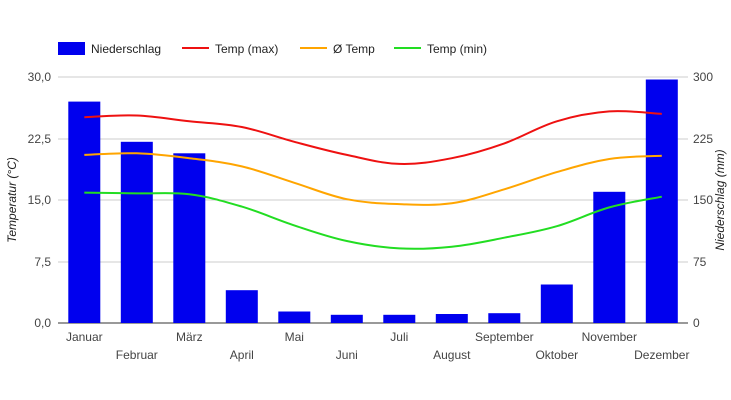 Image resolution: width=731 pixels, height=400 pixels. What do you see at coordinates (294, 317) in the screenshot?
I see `bar-mai` at bounding box center [294, 317].